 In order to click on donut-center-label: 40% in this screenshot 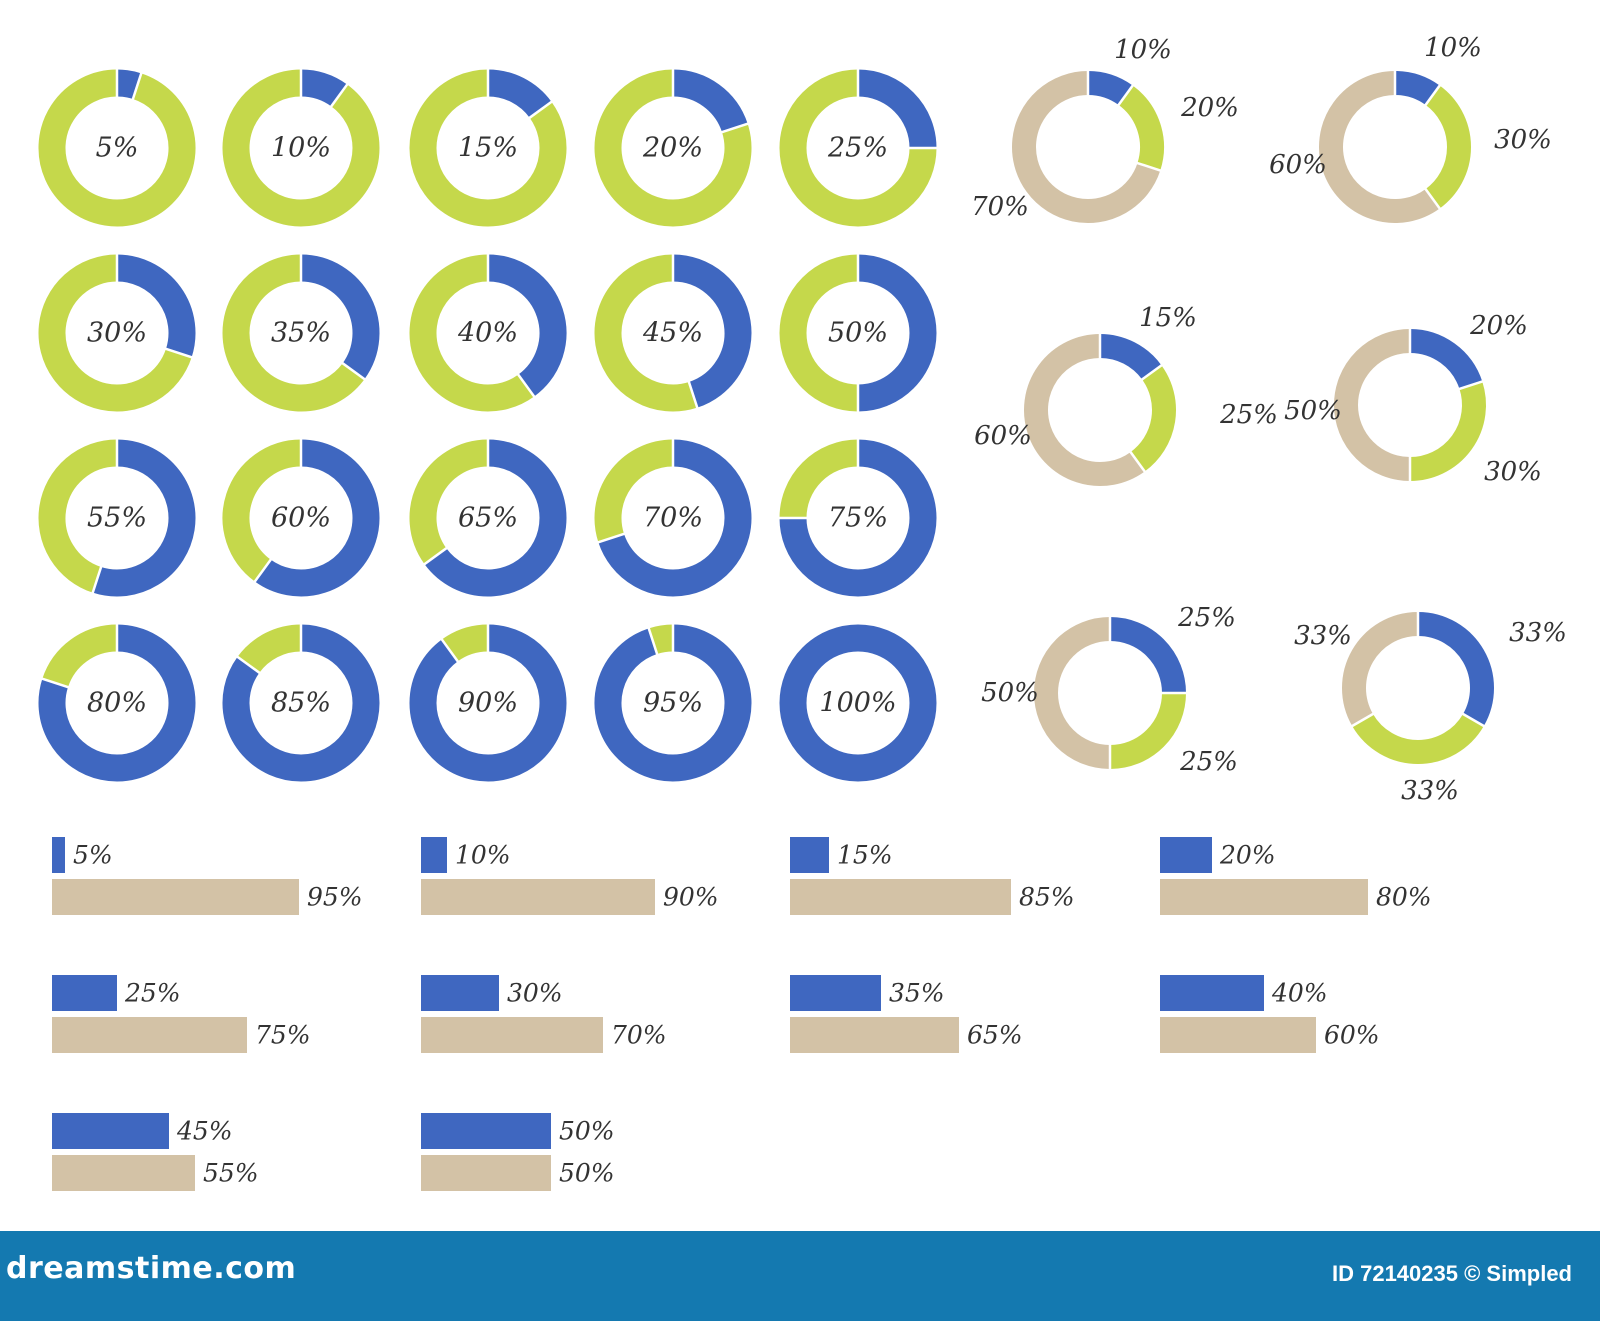, I will do `click(487, 333)`.